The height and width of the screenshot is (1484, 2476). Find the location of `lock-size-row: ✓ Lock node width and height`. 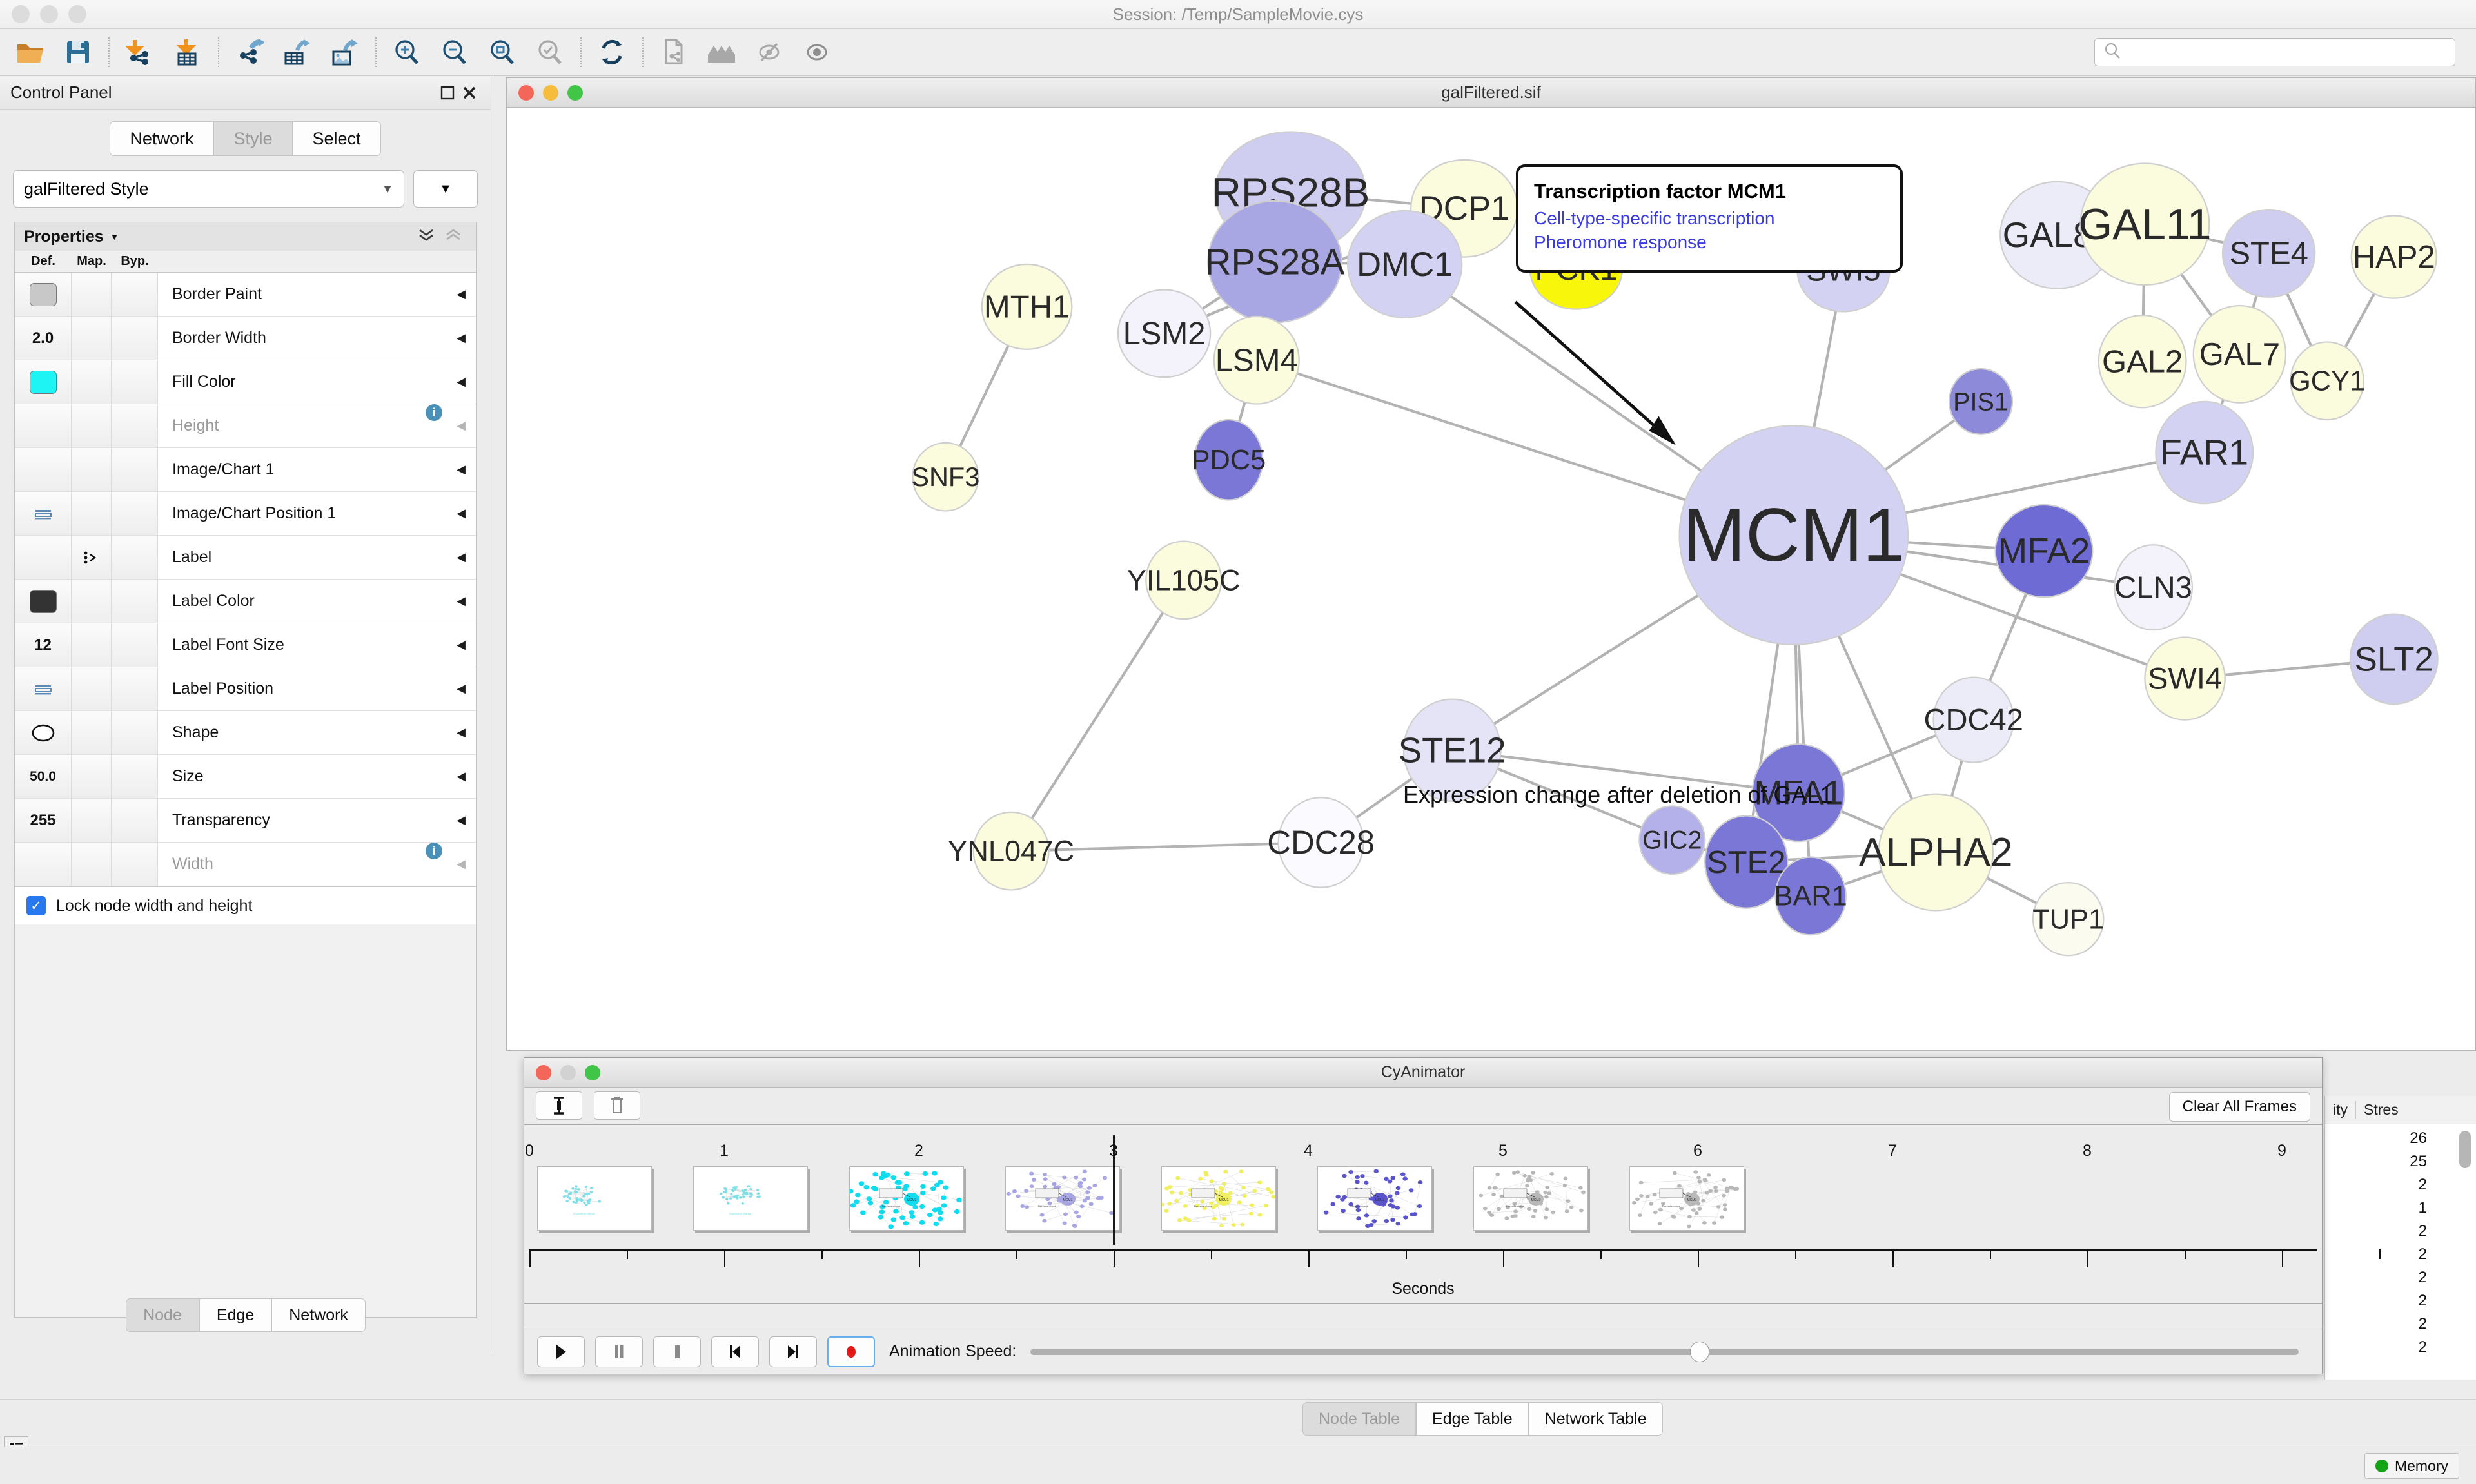

lock-size-row: ✓ Lock node width and height is located at coordinates (245, 905).